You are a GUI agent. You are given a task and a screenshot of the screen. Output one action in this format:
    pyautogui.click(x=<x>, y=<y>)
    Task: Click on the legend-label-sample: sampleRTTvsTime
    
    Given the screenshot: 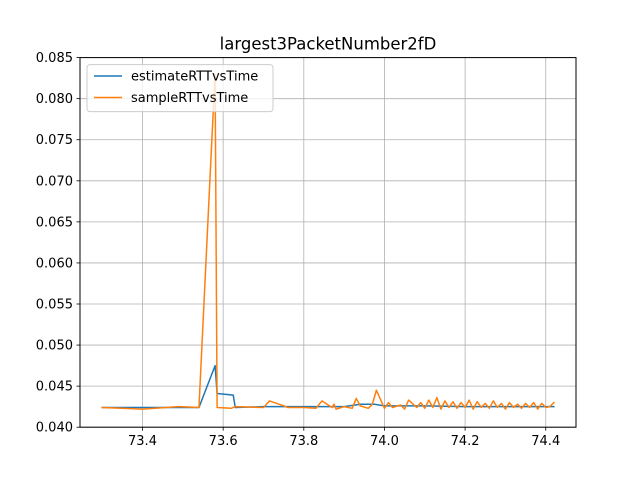 What is the action you would take?
    pyautogui.click(x=189, y=98)
    